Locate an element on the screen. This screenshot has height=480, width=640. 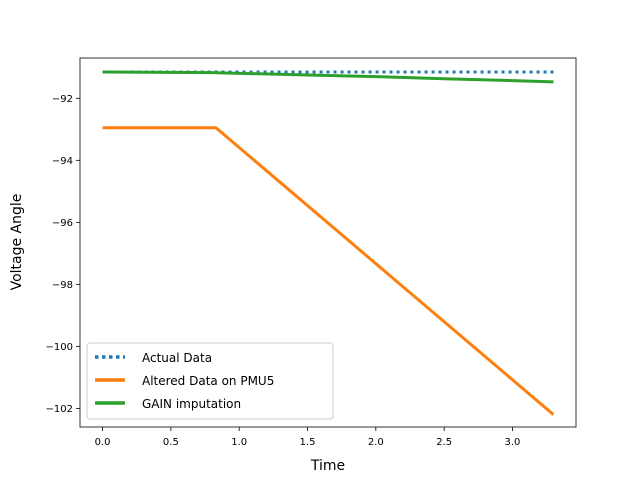
x-axis-ticks: 0.0 0.5 1.0 1.5 2.0 2.5 3.0 is located at coordinates (308, 437).